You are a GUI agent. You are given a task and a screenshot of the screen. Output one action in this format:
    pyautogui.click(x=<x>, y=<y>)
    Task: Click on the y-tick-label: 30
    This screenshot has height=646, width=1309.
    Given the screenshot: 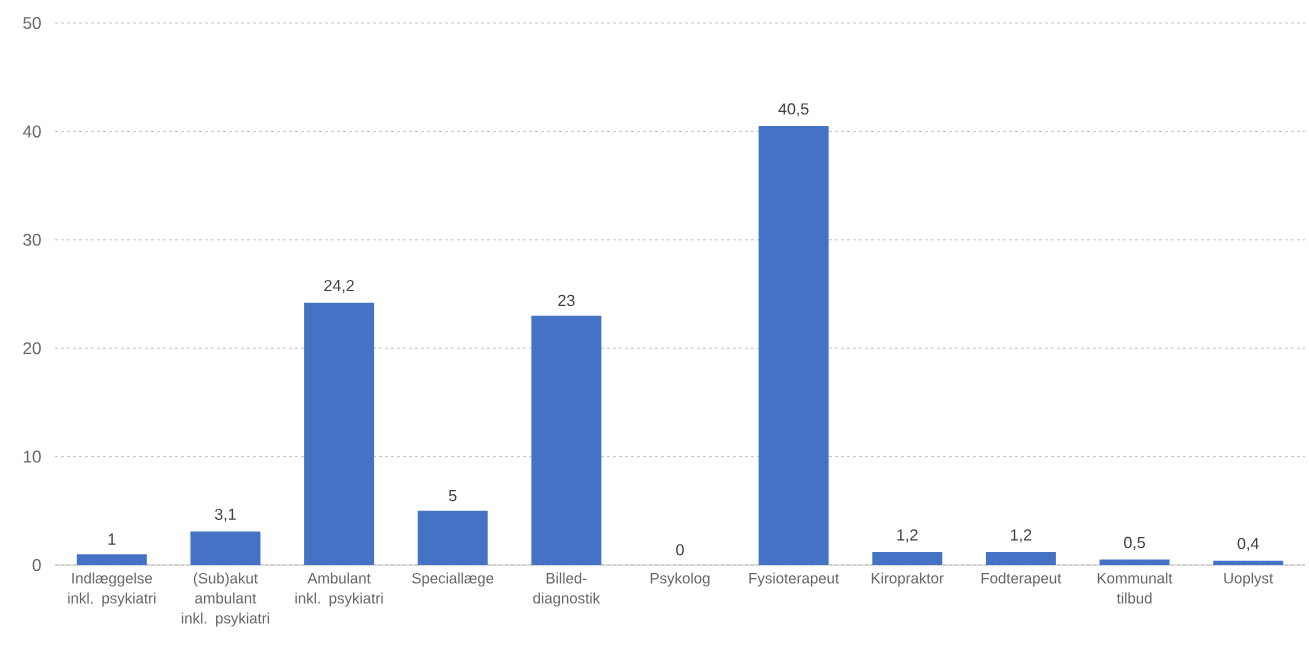 What is the action you would take?
    pyautogui.click(x=32, y=239)
    